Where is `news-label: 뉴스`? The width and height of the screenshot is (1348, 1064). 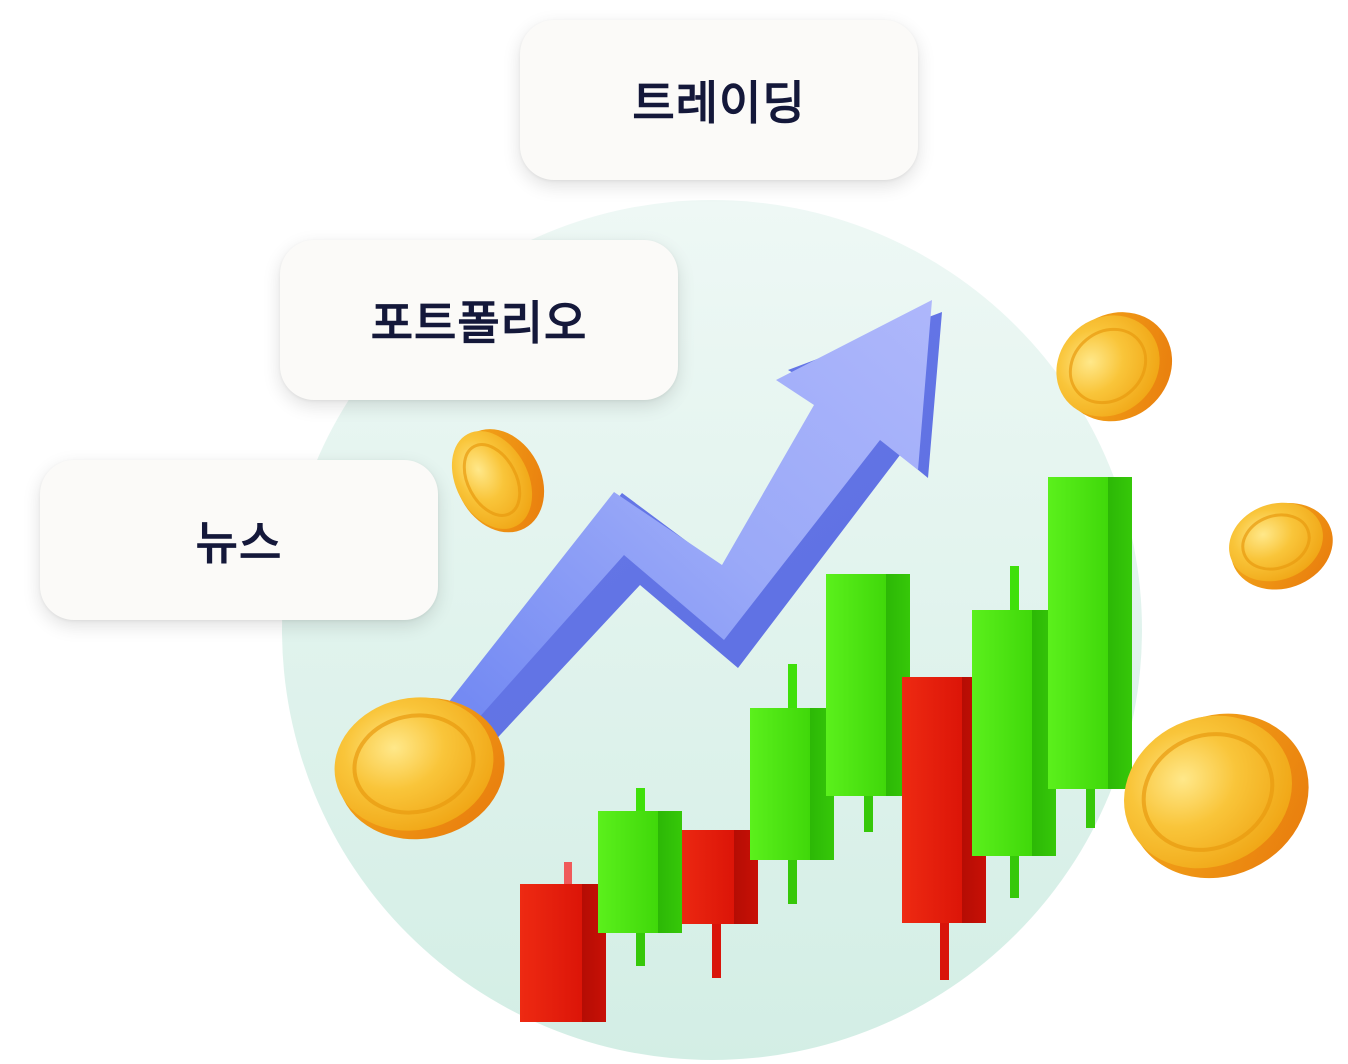 news-label: 뉴스 is located at coordinates (239, 543).